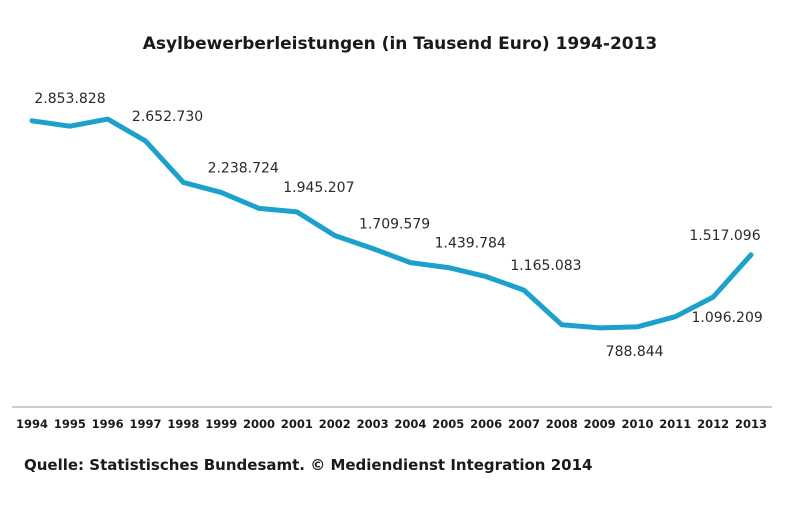 The width and height of the screenshot is (800, 507). Describe the element at coordinates (221, 424) in the screenshot. I see `x-tick-label: 1999` at that location.